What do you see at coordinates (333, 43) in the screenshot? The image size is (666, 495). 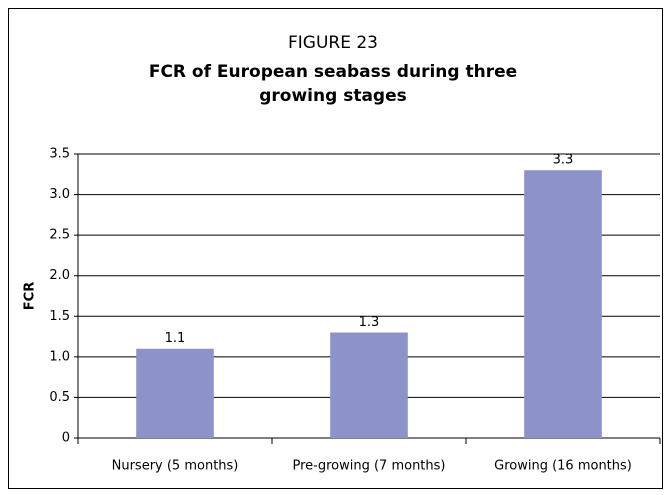 I see `figure-number: FIGURE 23` at bounding box center [333, 43].